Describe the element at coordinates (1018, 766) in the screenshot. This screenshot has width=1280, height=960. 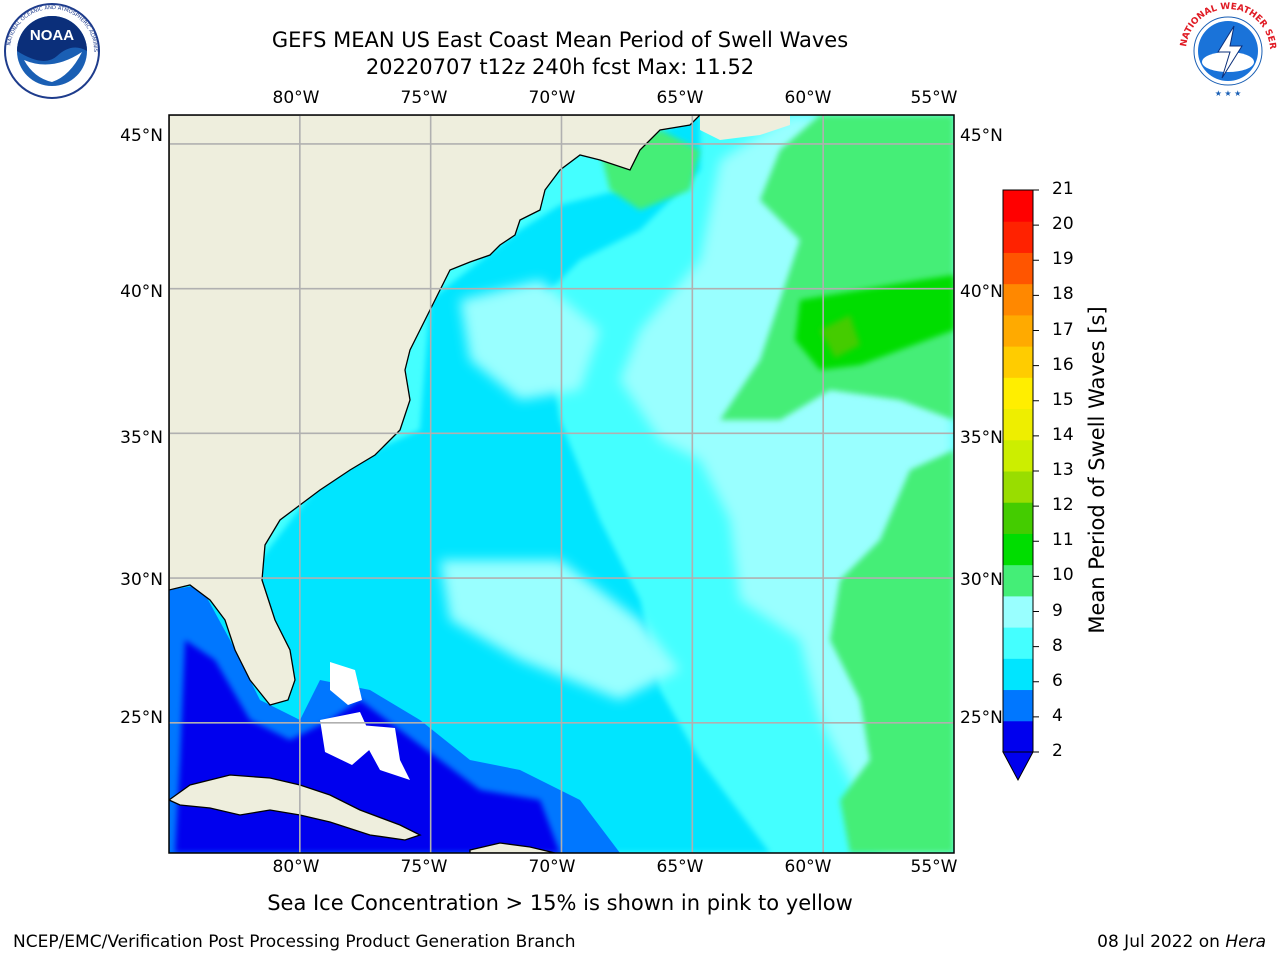
I see `colorbar-extend-triangle` at that location.